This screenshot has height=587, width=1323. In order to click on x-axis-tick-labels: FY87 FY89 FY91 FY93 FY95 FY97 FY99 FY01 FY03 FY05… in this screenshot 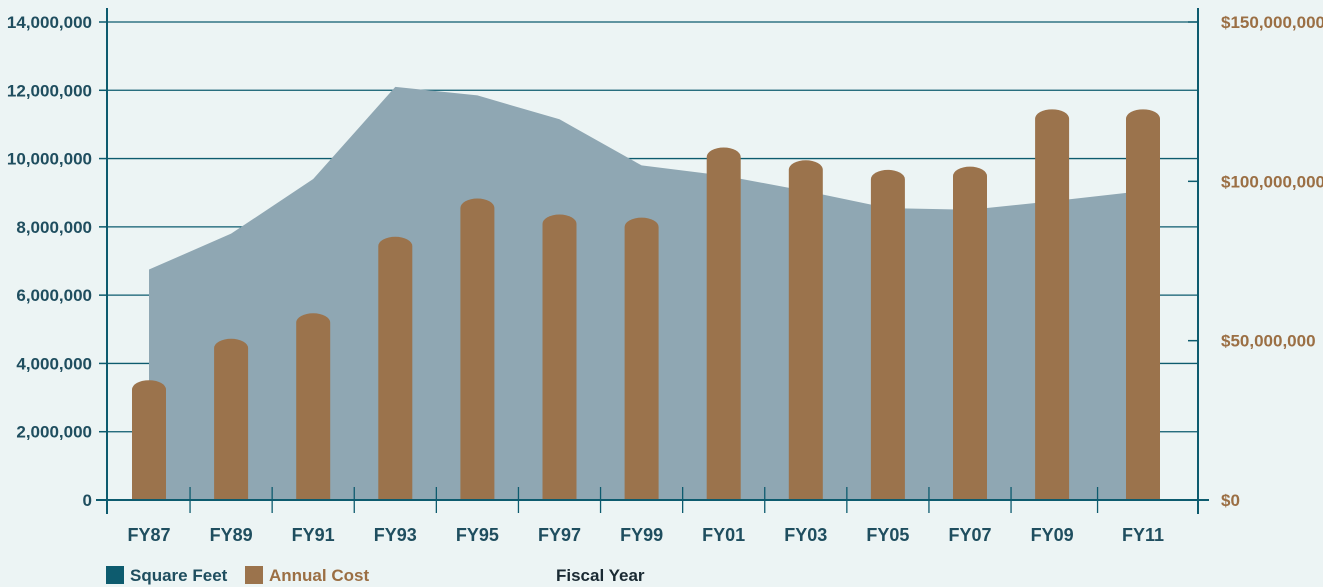, I will do `click(645, 535)`.